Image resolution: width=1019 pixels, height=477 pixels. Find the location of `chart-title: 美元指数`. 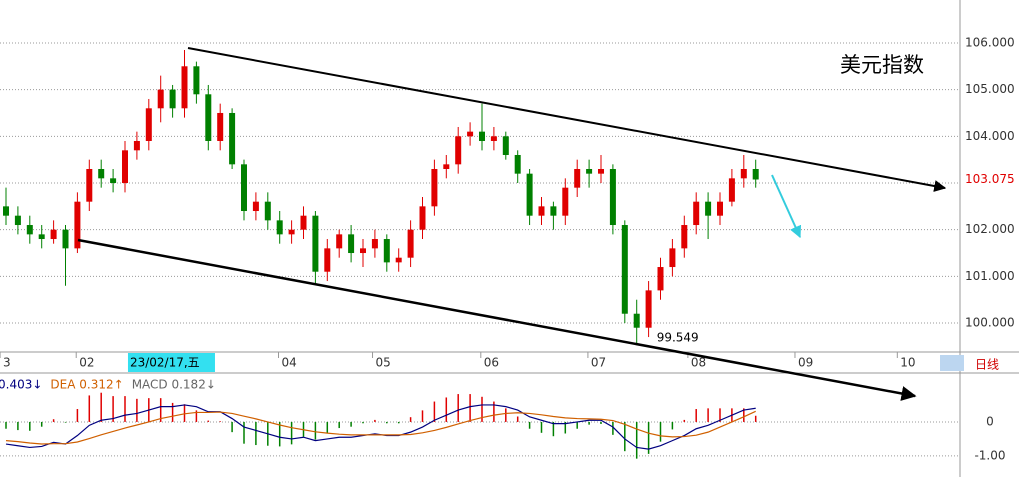

chart-title: 美元指数 is located at coordinates (882, 65).